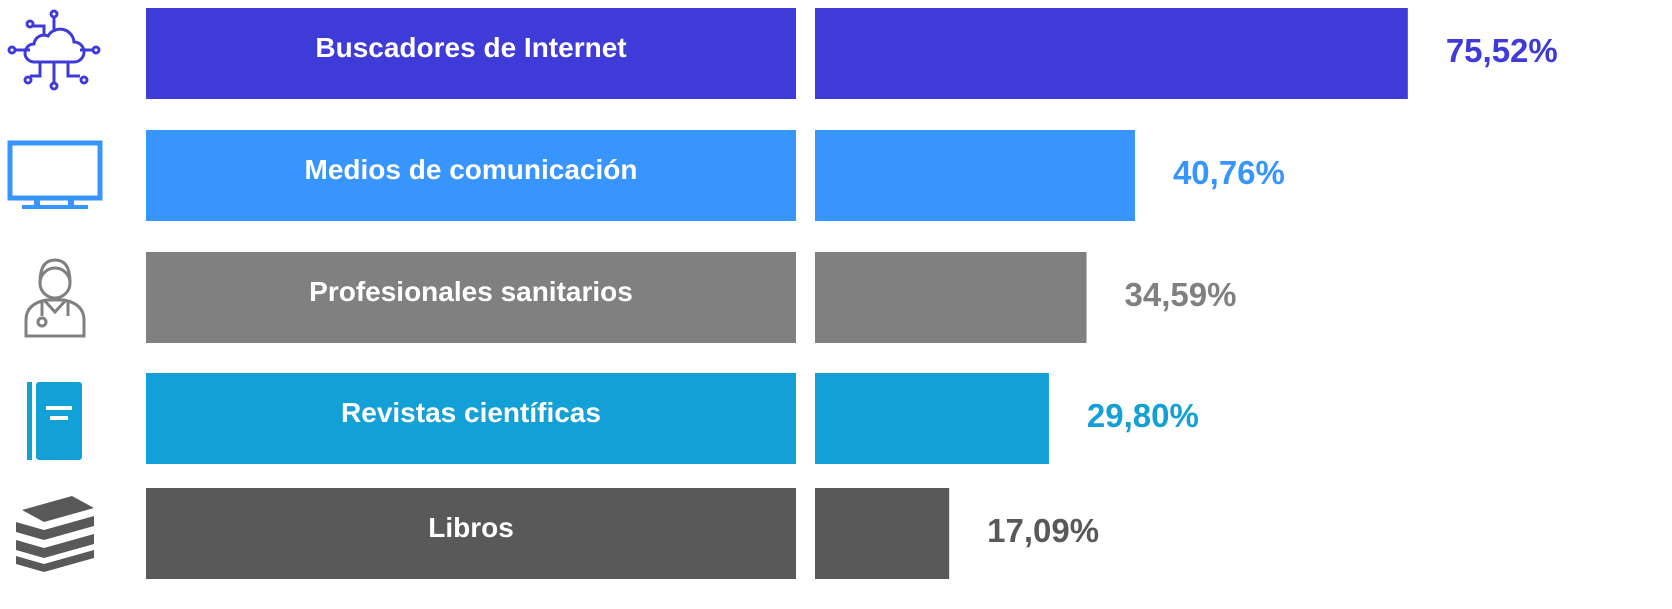 The image size is (1672, 609). What do you see at coordinates (470, 47) in the screenshot?
I see `category-label: Buscadores de Internet` at bounding box center [470, 47].